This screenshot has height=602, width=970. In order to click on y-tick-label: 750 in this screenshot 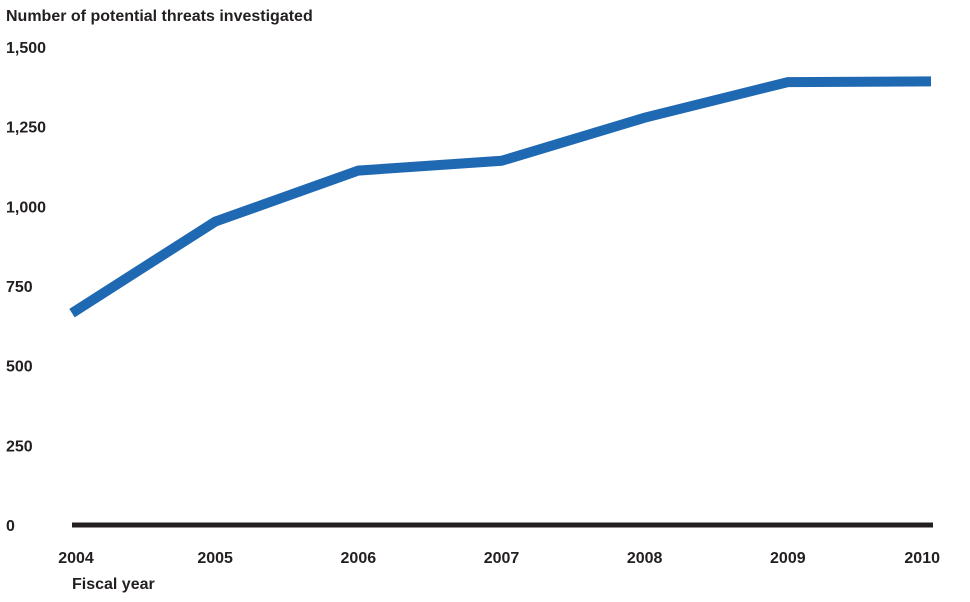, I will do `click(19, 287)`.